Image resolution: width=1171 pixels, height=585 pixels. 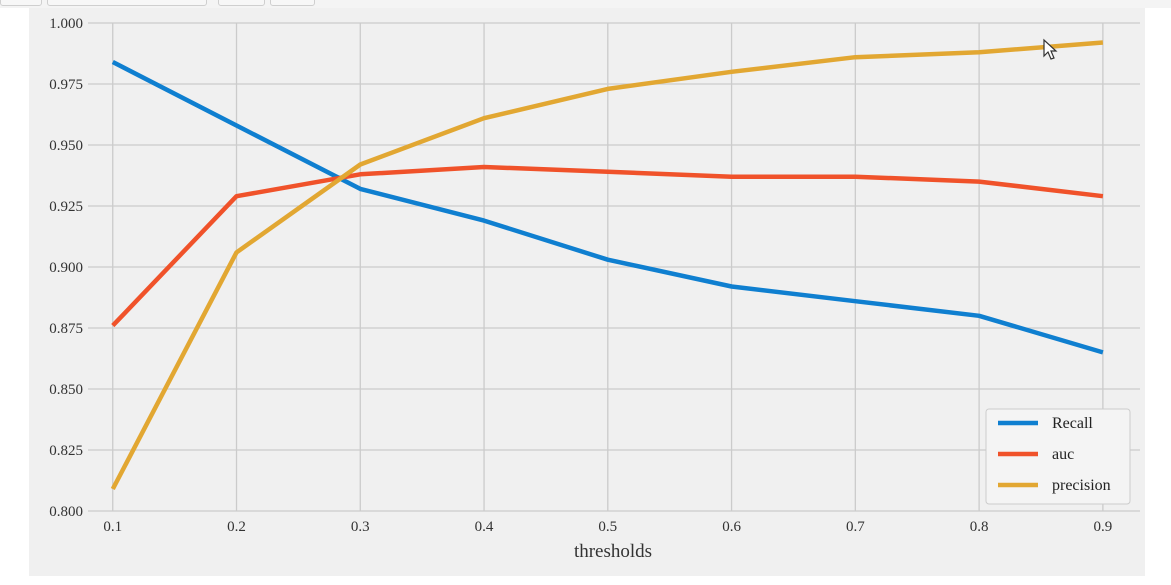 What do you see at coordinates (66, 207) in the screenshot?
I see `y-tick-label: 0.925` at bounding box center [66, 207].